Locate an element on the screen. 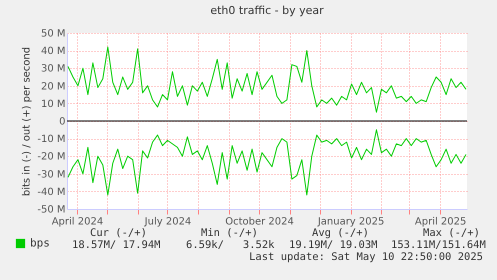 This screenshot has width=497, height=280. chart-title: eth0 traffic - by year is located at coordinates (267, 10).